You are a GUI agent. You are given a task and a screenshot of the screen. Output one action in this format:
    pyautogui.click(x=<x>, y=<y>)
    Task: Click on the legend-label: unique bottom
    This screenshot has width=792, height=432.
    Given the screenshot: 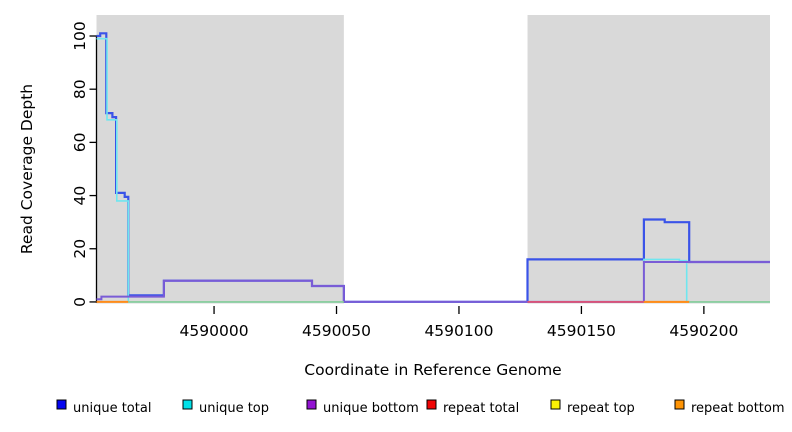 What is the action you would take?
    pyautogui.click(x=371, y=408)
    